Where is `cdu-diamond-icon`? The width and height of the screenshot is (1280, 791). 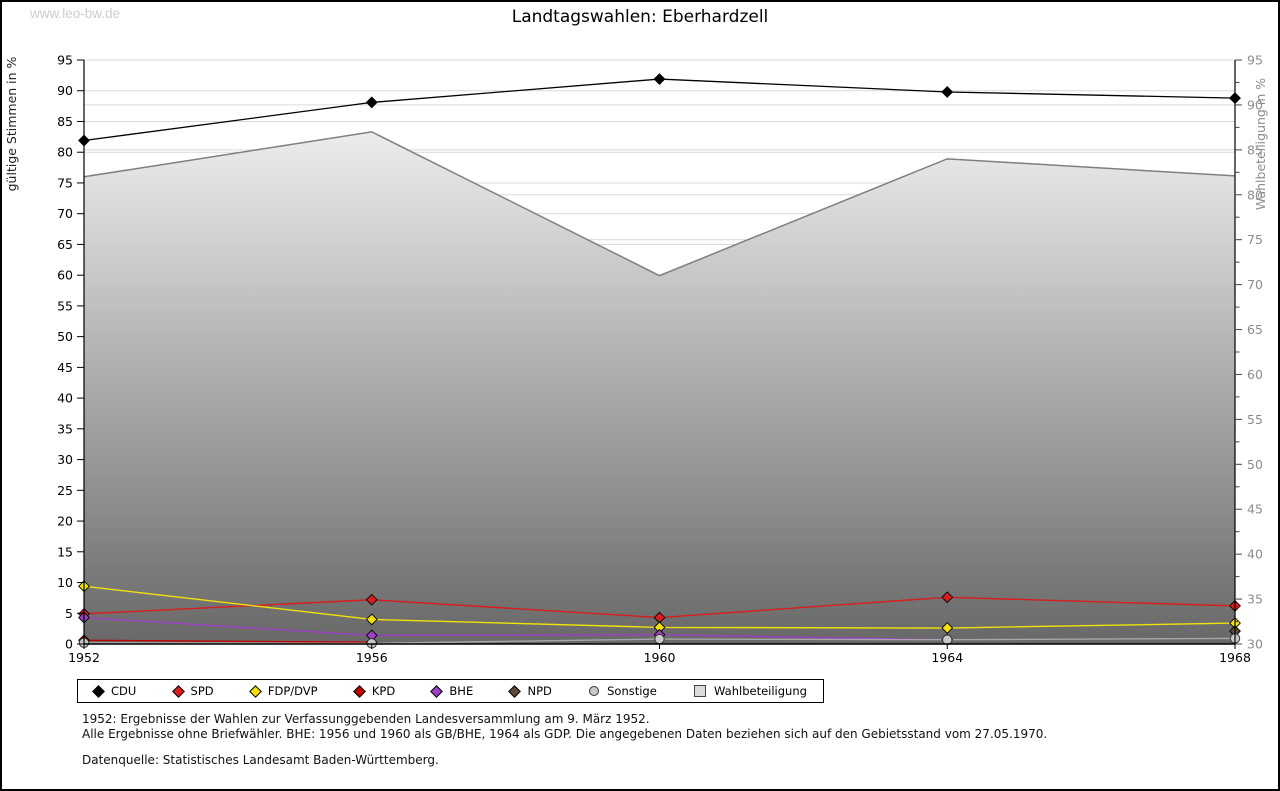 cdu-diamond-icon is located at coordinates (98, 691).